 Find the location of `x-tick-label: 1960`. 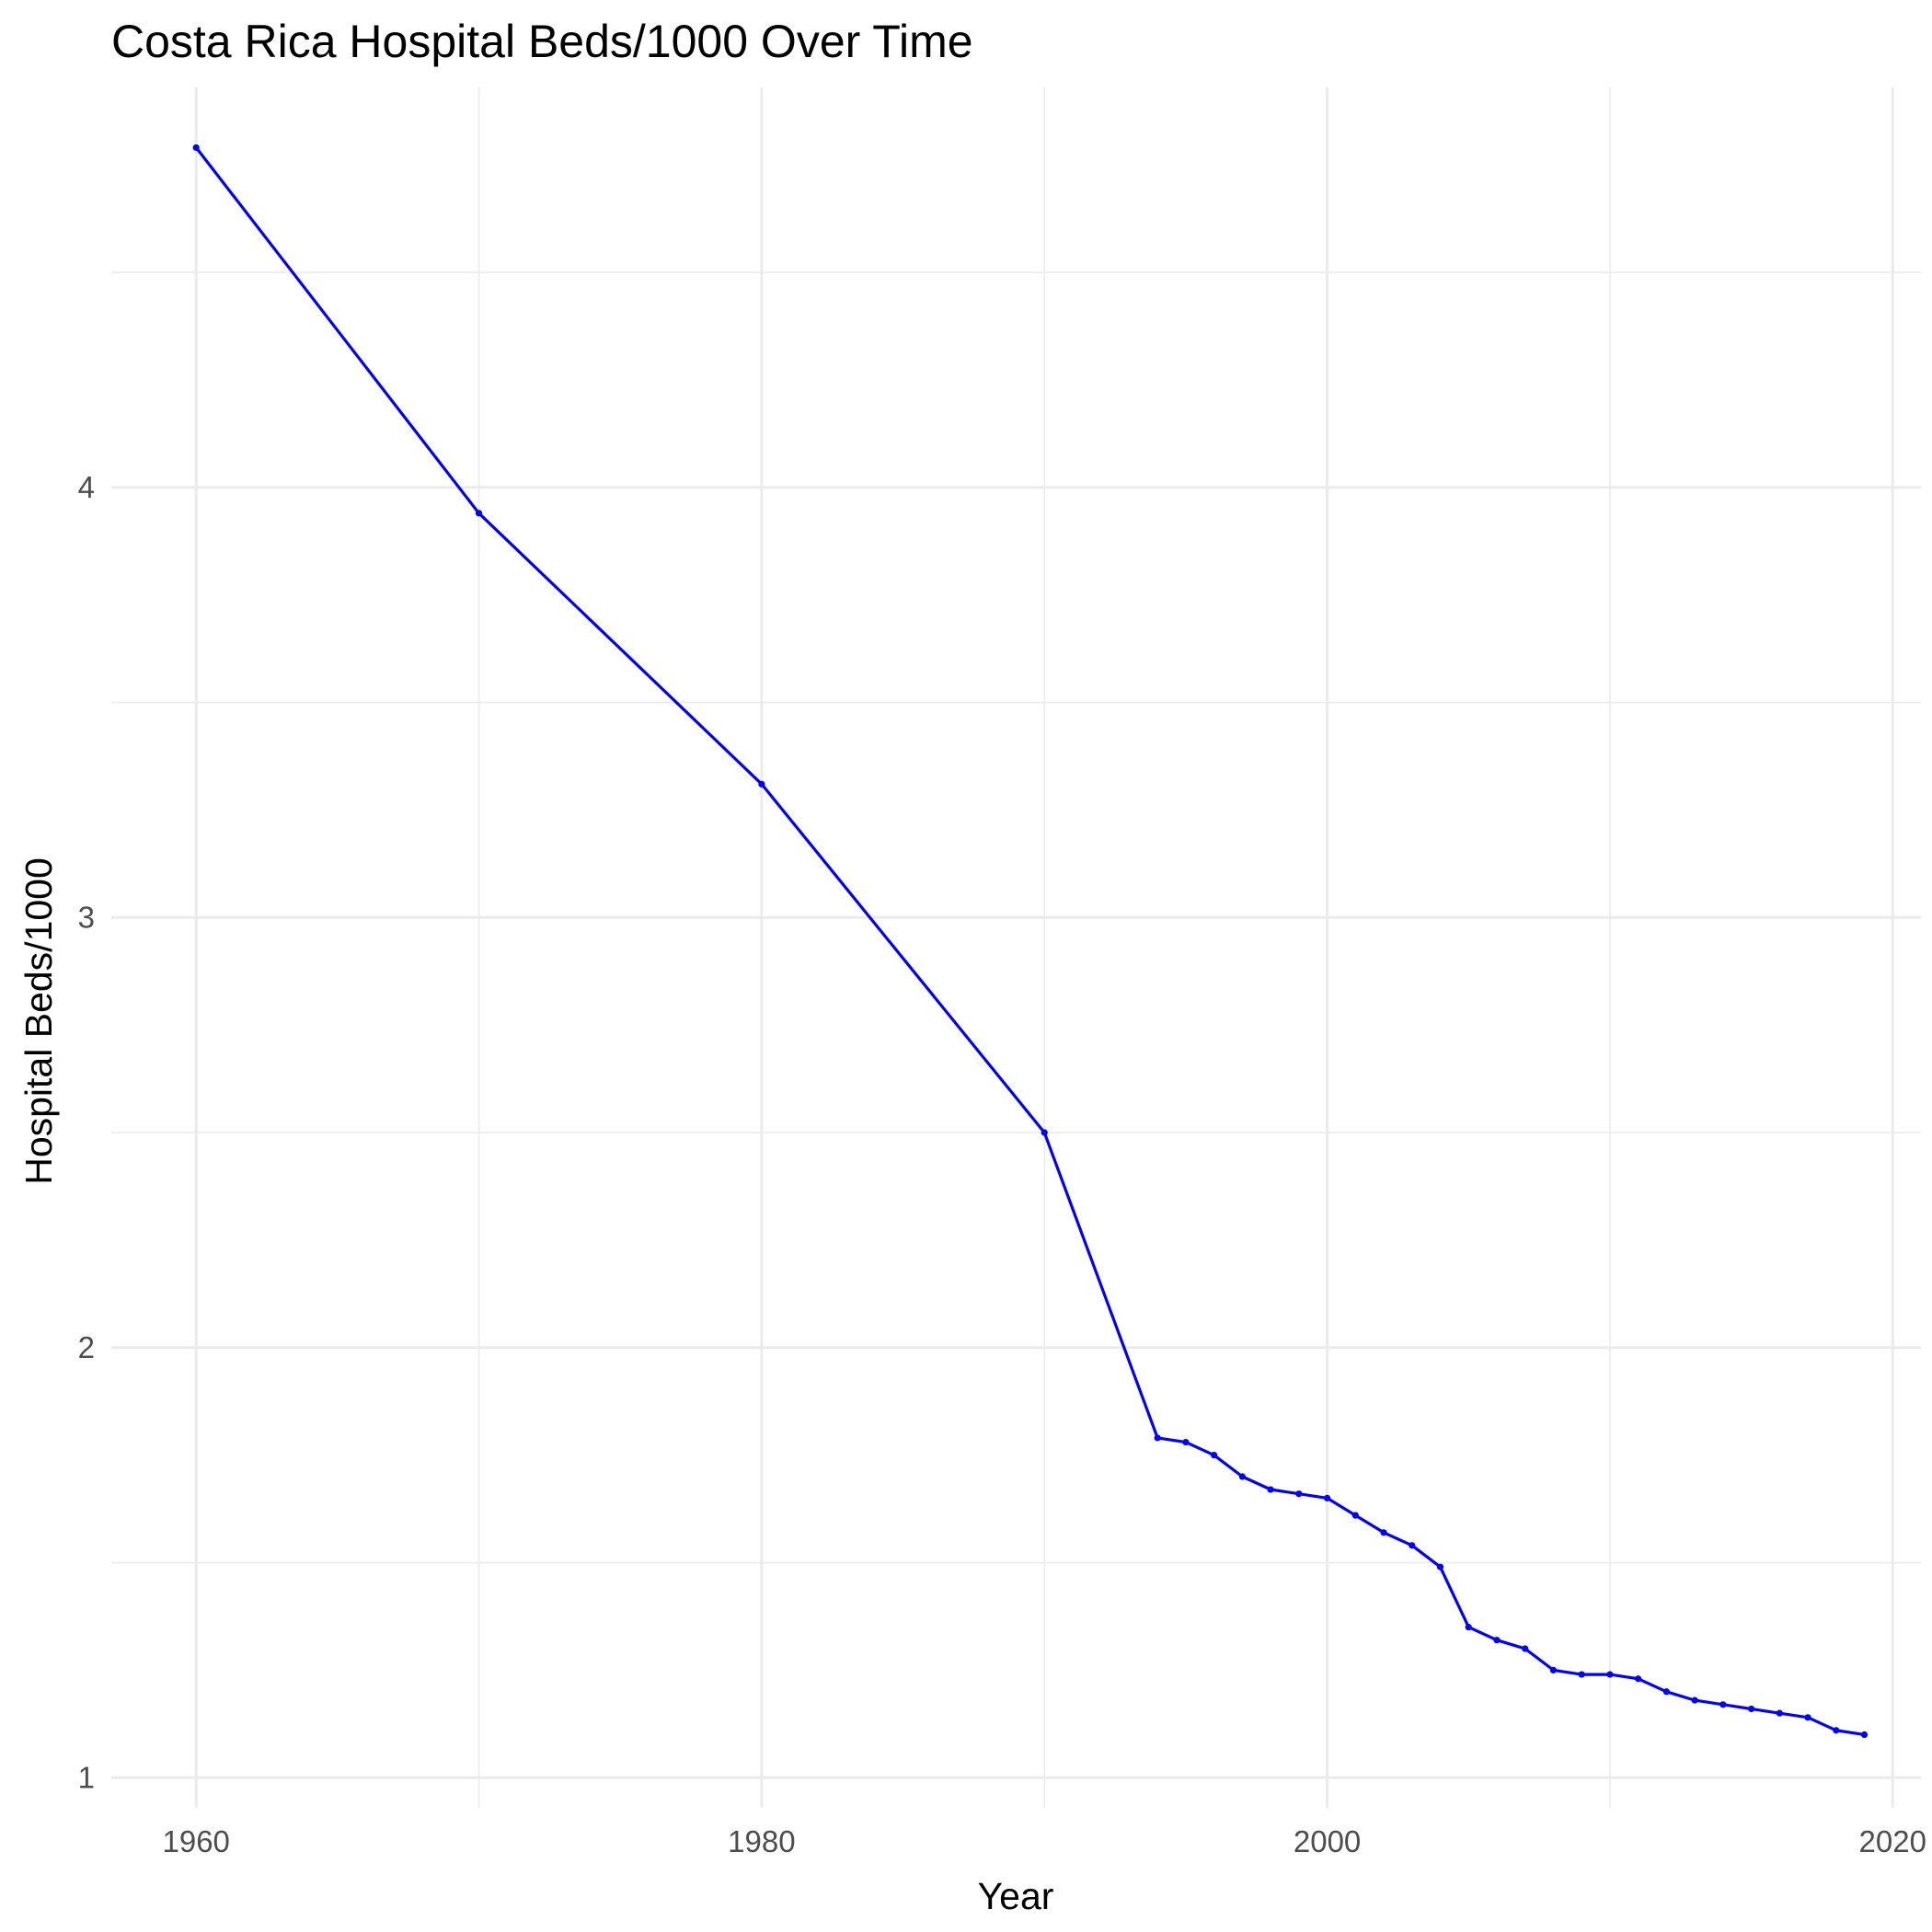

x-tick-label: 1960 is located at coordinates (195, 1841).